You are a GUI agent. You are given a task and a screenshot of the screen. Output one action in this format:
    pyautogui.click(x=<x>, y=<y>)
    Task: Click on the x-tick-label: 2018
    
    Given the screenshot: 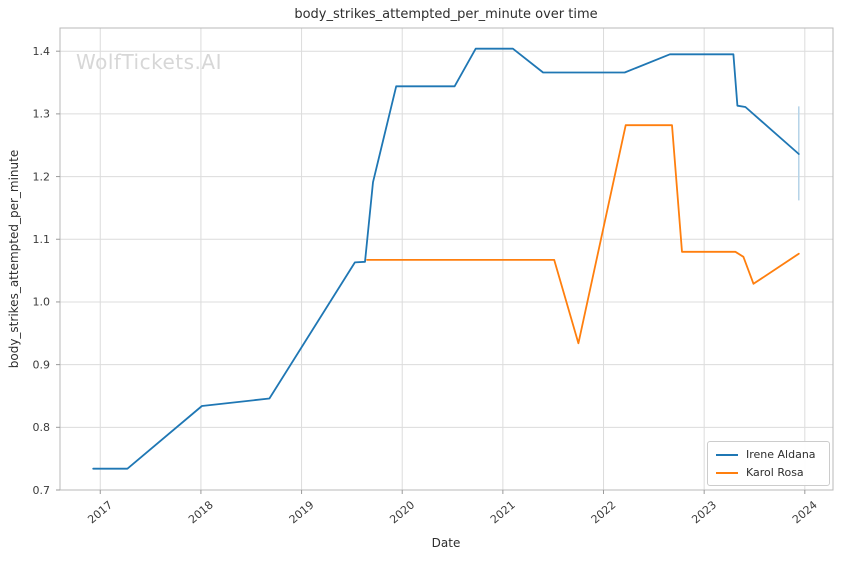 What is the action you would take?
    pyautogui.click(x=201, y=512)
    